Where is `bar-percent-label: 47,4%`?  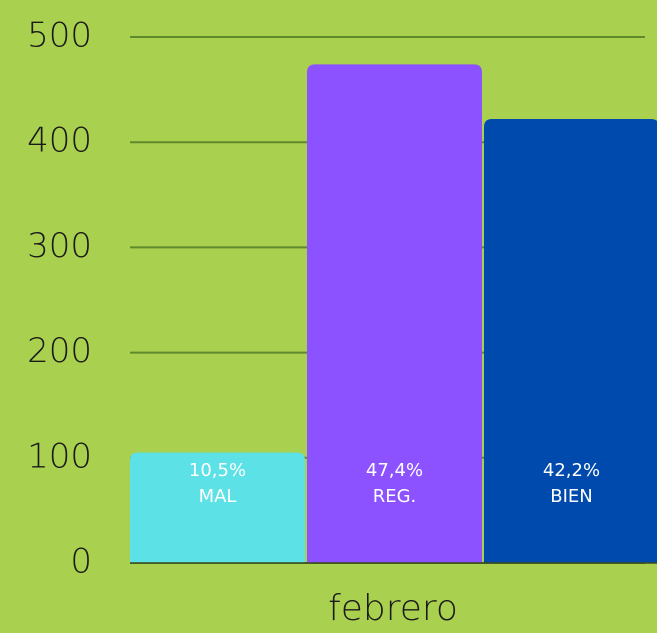 bar-percent-label: 47,4% is located at coordinates (394, 470).